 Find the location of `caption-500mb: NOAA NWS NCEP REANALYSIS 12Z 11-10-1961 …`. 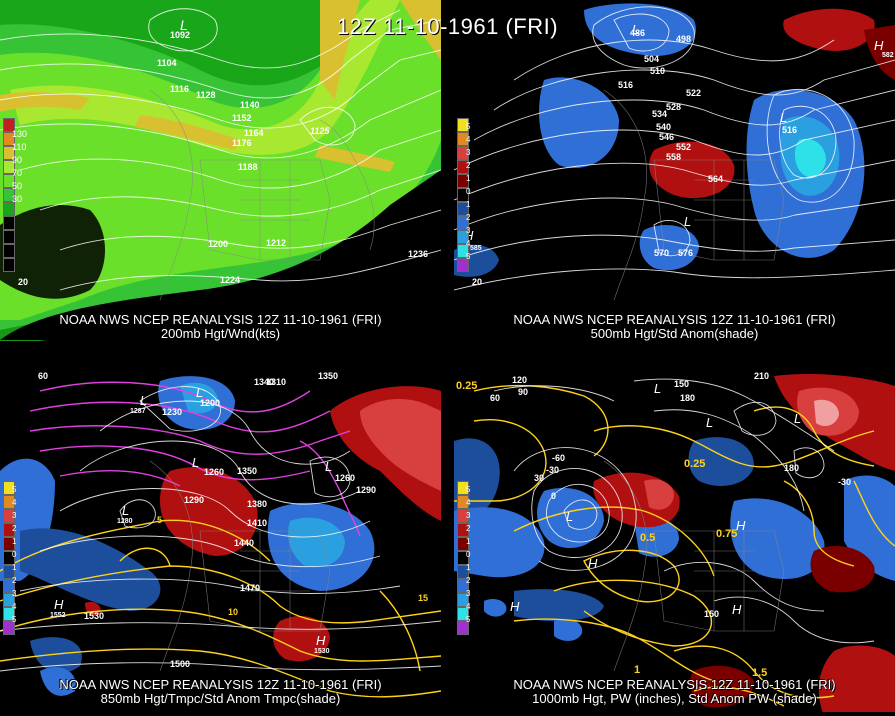

caption-500mb: NOAA NWS NCEP REANALYSIS 12Z 11-10-1961 … is located at coordinates (674, 326).